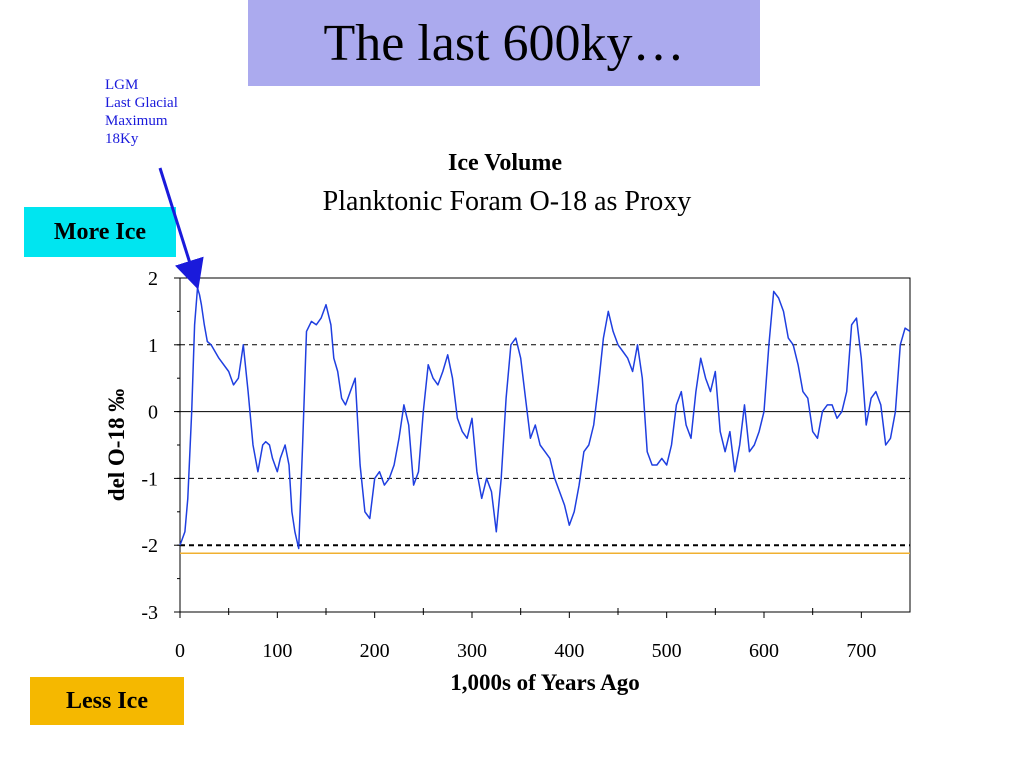  Describe the element at coordinates (153, 413) in the screenshot. I see `y-tick-label: 0` at that location.